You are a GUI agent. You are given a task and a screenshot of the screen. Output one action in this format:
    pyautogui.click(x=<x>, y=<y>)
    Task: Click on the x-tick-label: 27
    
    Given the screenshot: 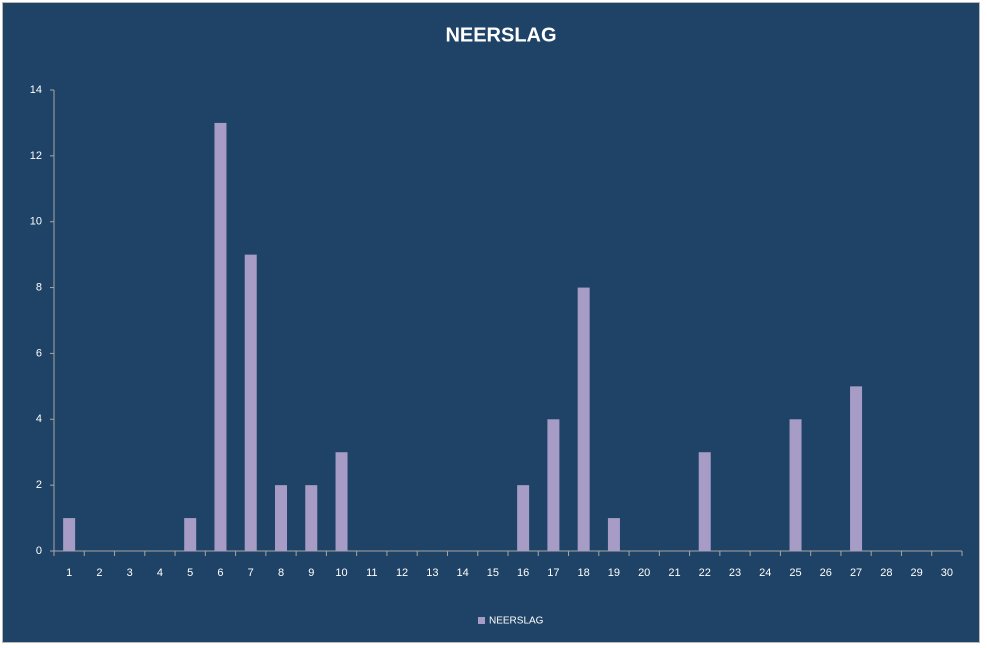 What is the action you would take?
    pyautogui.click(x=856, y=573)
    